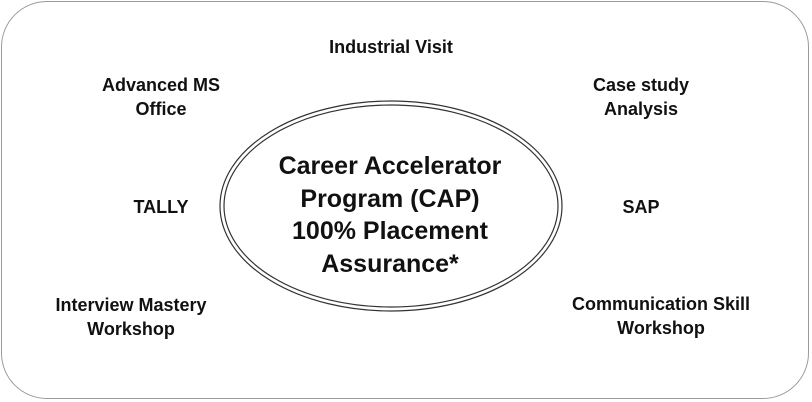 The height and width of the screenshot is (402, 812). I want to click on program-title-line: 100% Placement, so click(390, 231).